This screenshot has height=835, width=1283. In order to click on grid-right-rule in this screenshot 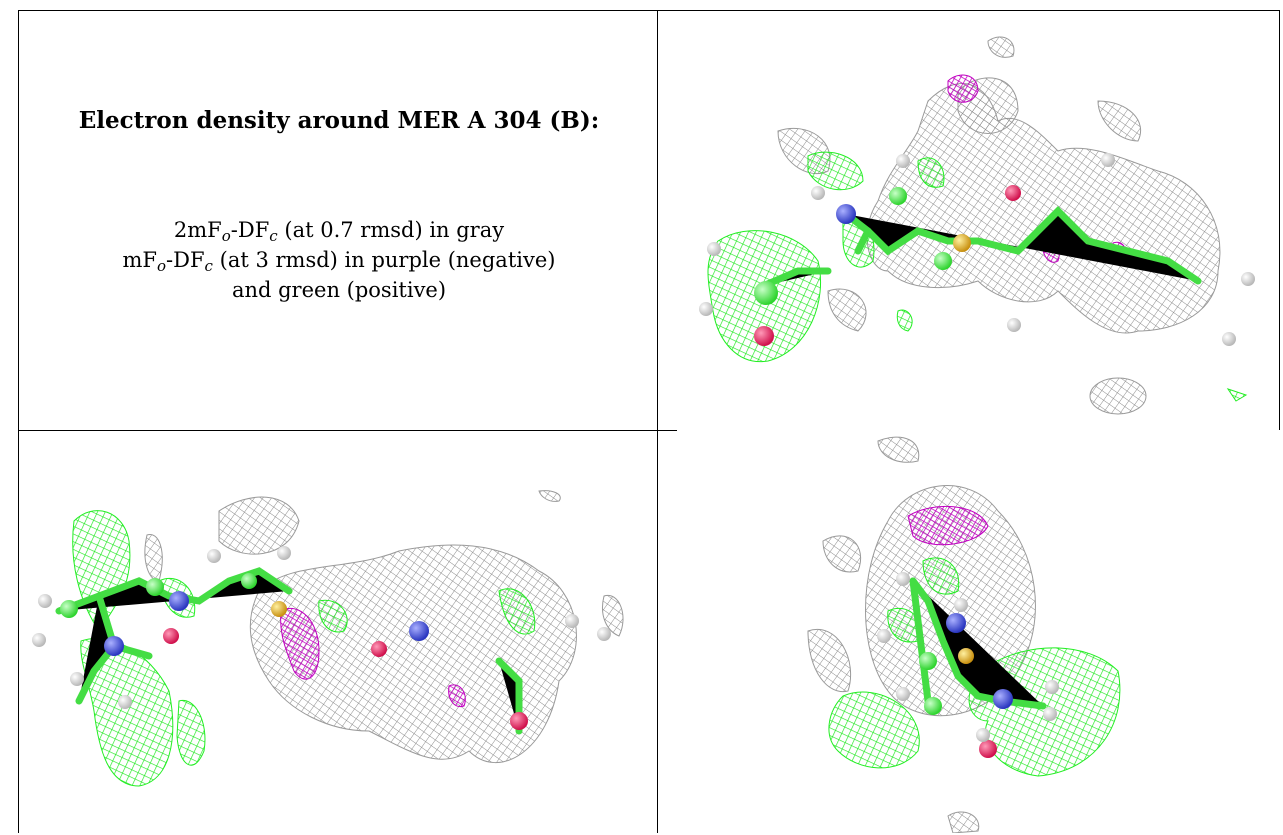, I will do `click(1279, 220)`.